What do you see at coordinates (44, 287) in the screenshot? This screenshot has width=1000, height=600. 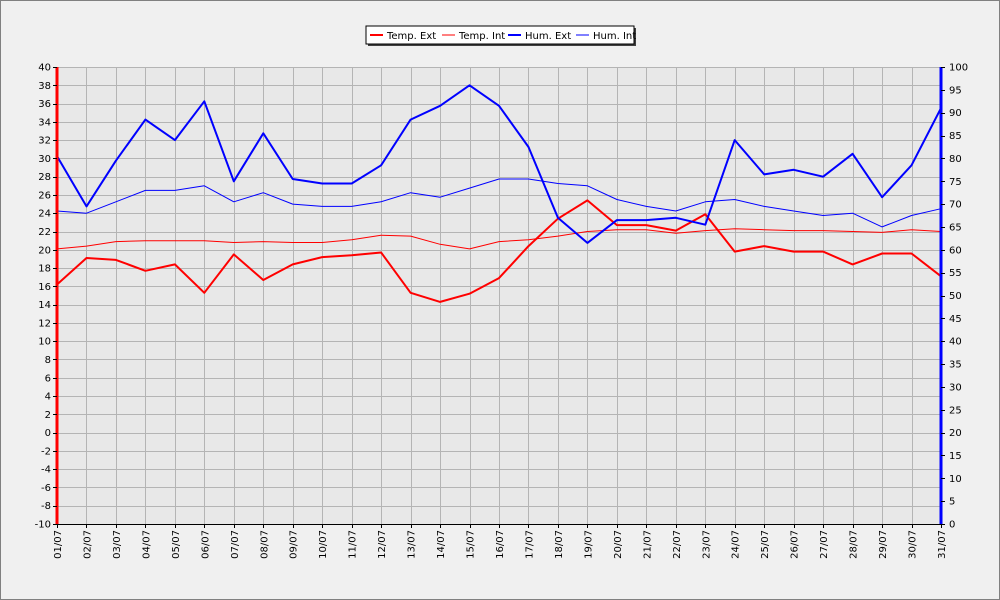 I see `y-left-tick-label: 16` at bounding box center [44, 287].